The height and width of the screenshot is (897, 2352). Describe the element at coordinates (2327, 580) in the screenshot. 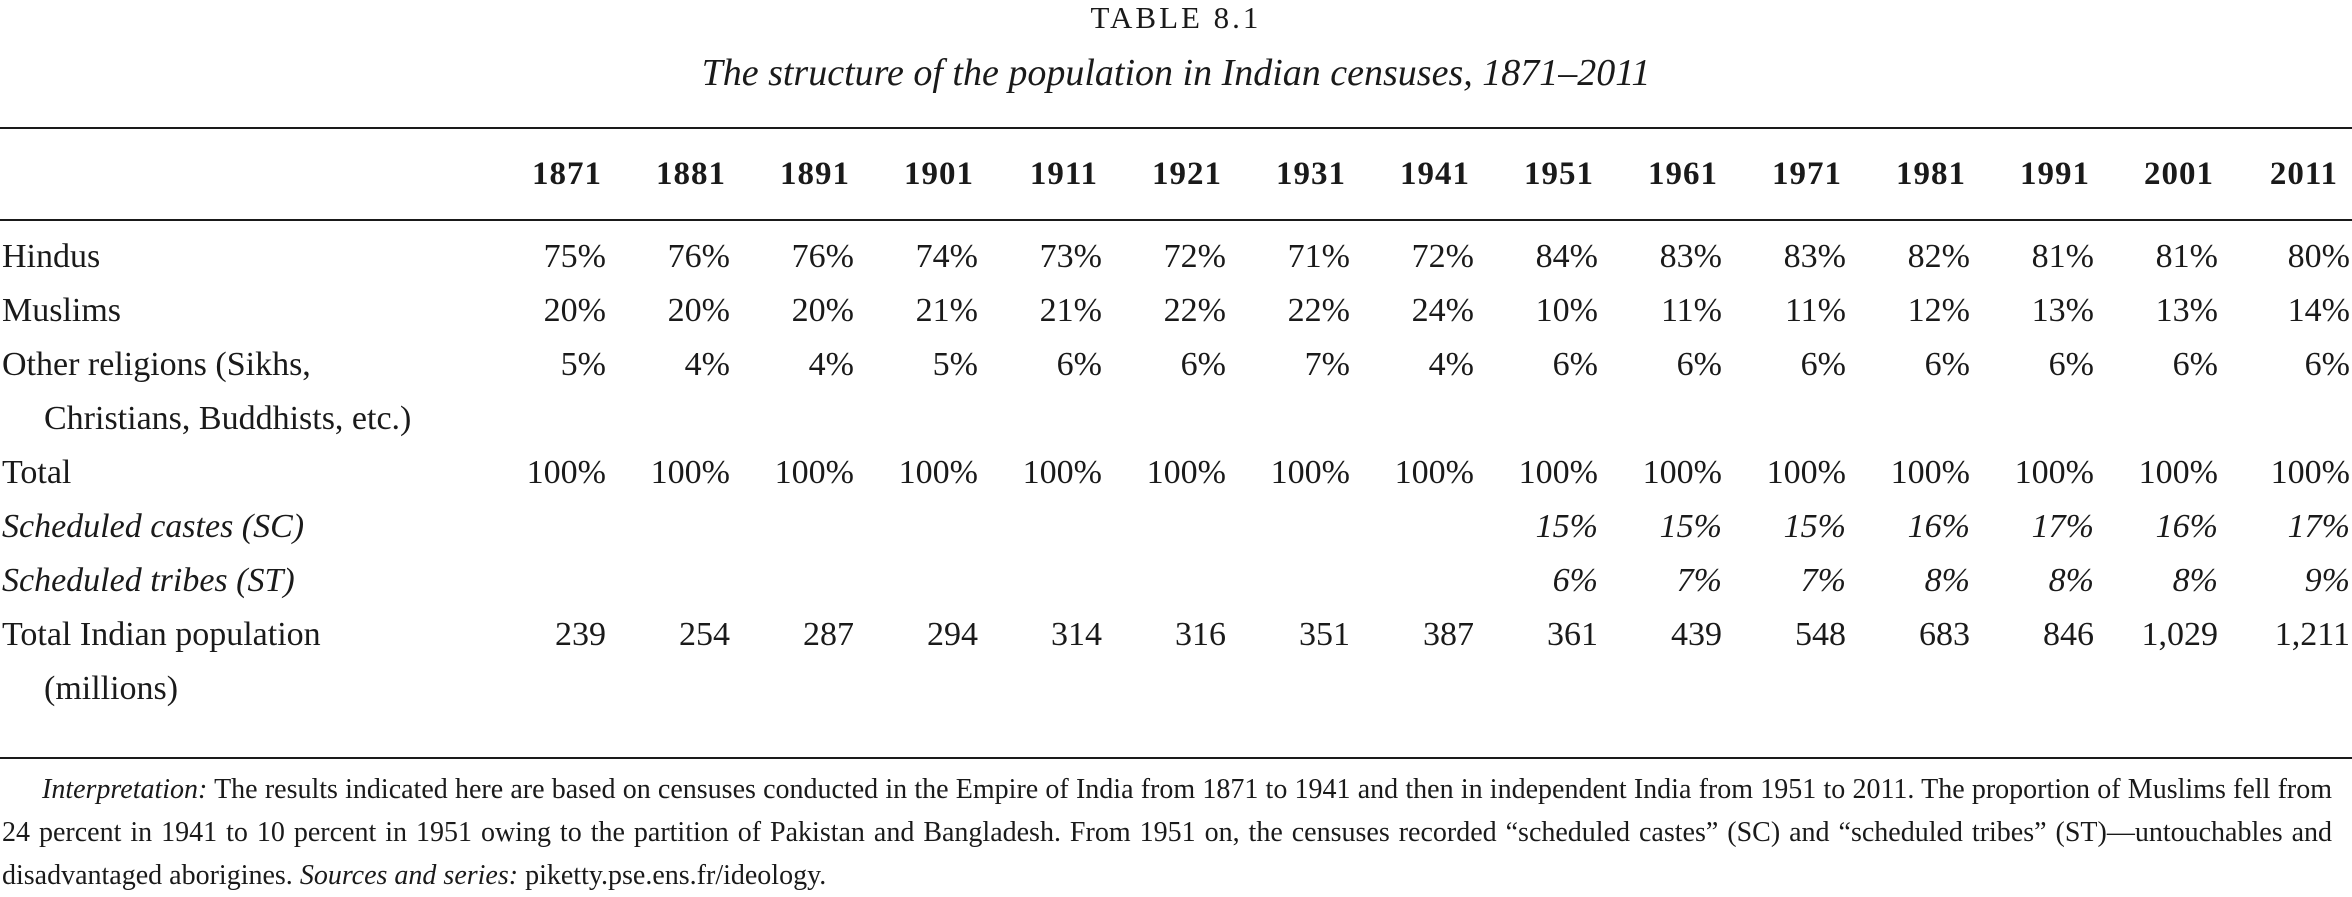

I see `table-cell: 9%` at that location.